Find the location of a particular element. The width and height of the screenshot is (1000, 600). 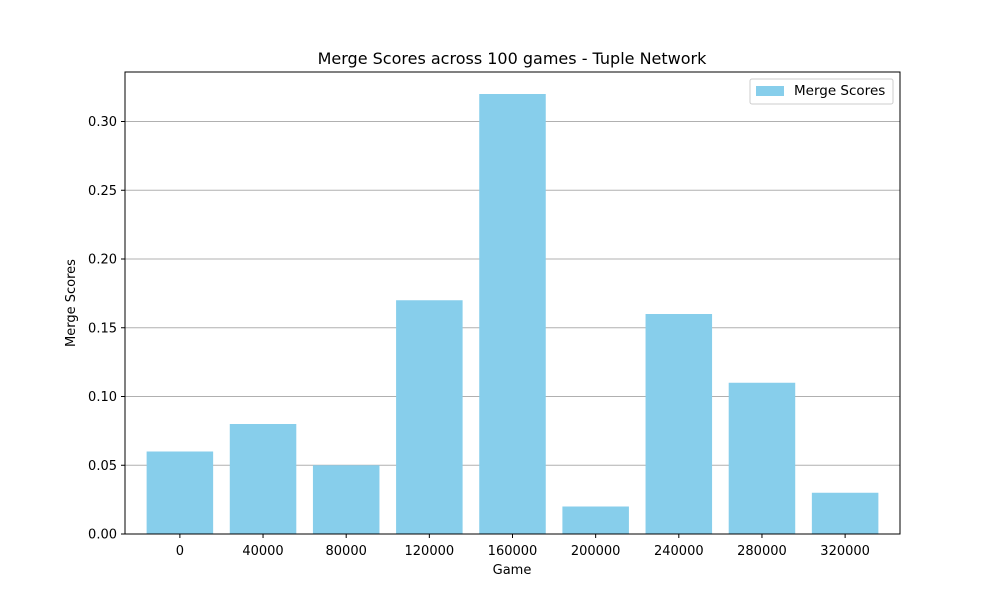

x-tick-label: 200000 is located at coordinates (596, 551).